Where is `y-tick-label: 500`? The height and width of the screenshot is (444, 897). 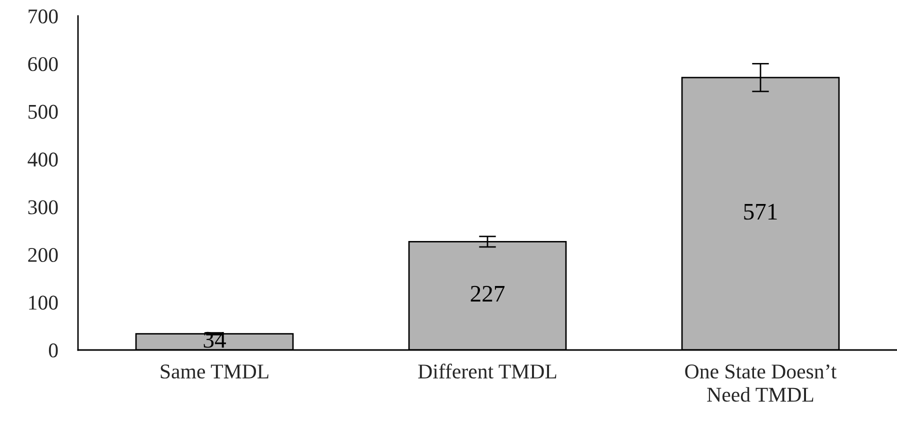 y-tick-label: 500 is located at coordinates (43, 111).